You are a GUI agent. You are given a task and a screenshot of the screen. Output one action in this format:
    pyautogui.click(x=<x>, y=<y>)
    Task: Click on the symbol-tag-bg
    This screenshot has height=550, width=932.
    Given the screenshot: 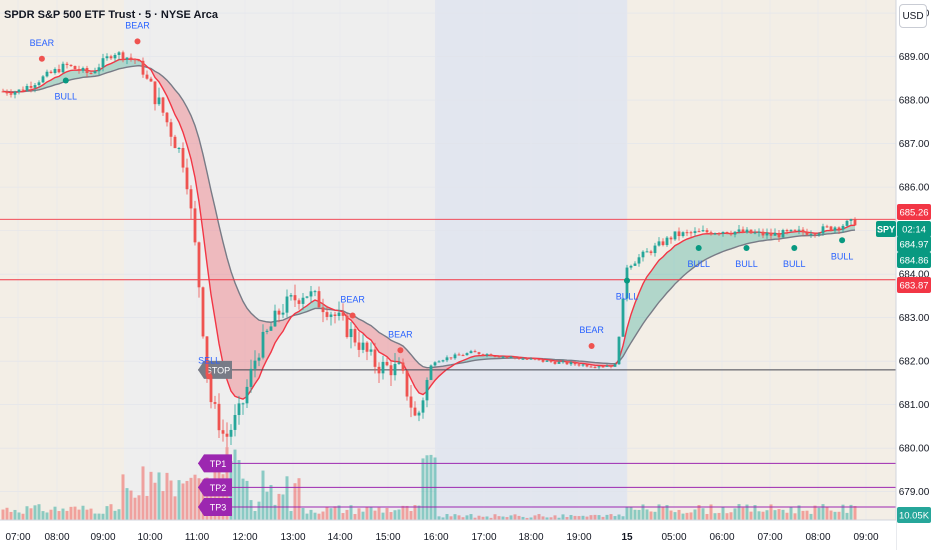 What is the action you would take?
    pyautogui.click(x=886, y=229)
    